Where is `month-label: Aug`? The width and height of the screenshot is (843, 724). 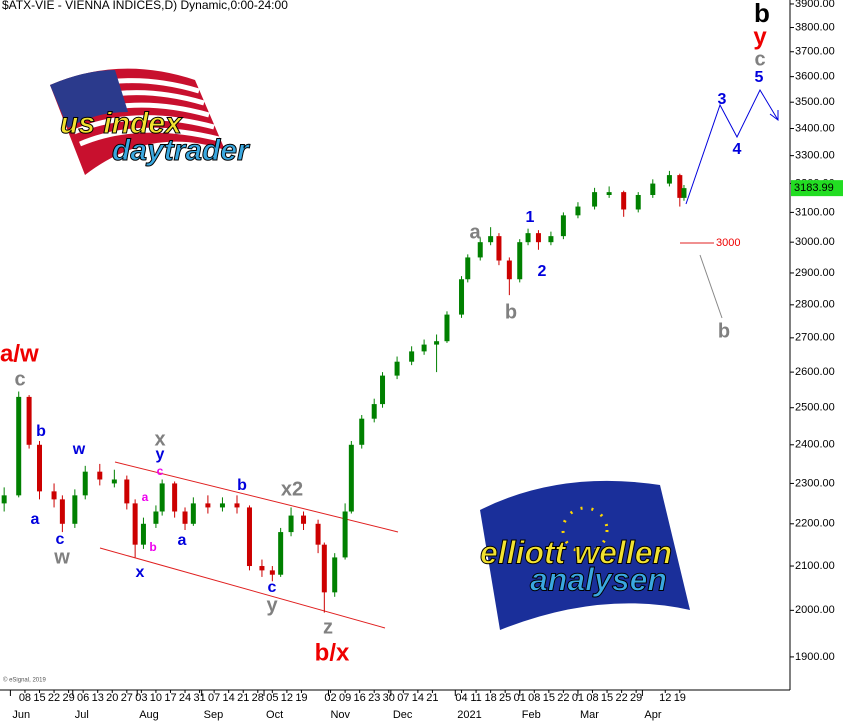
month-label: Aug is located at coordinates (149, 715).